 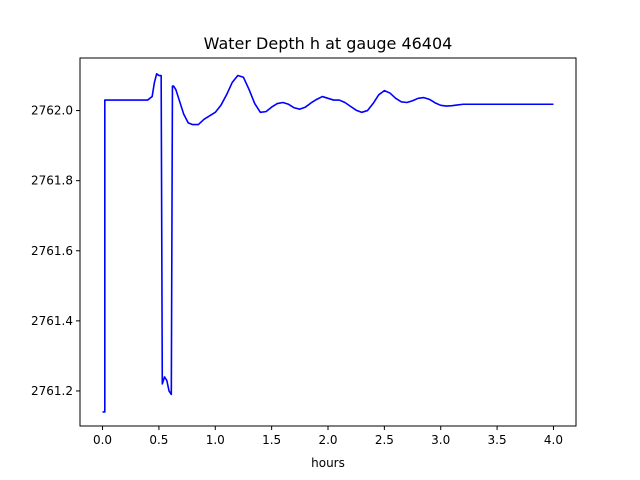 I want to click on x-tick-label: 4.0, so click(x=553, y=440).